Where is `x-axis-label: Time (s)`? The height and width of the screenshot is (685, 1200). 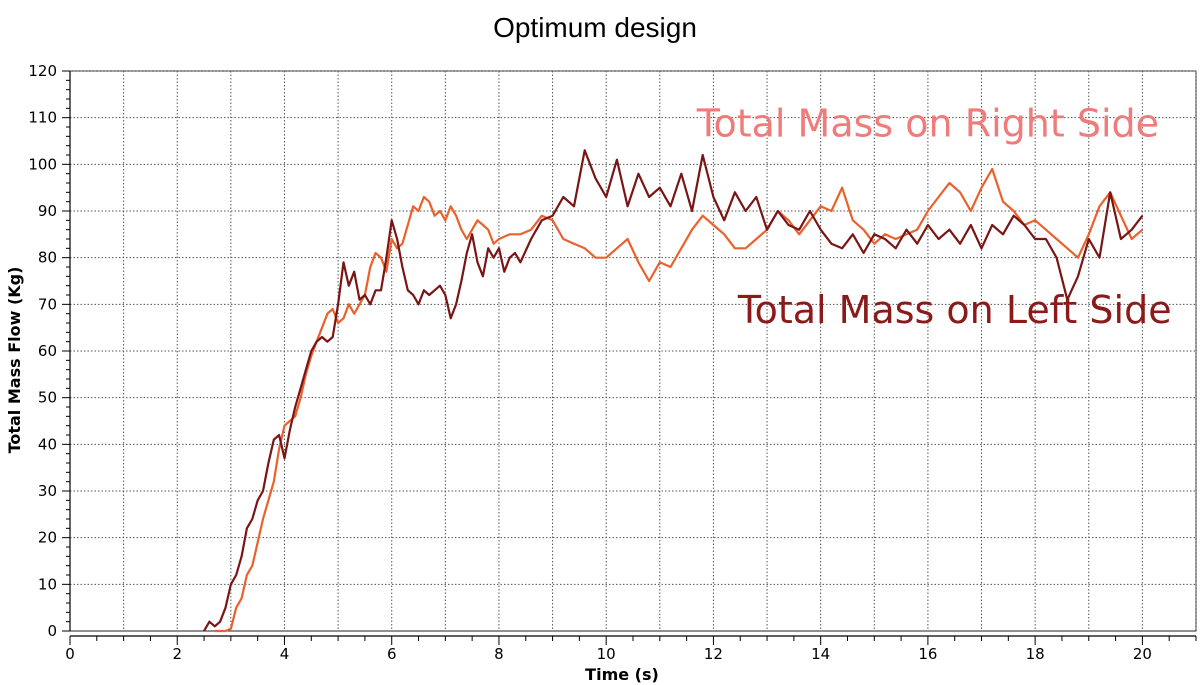
x-axis-label: Time (s) is located at coordinates (622, 674).